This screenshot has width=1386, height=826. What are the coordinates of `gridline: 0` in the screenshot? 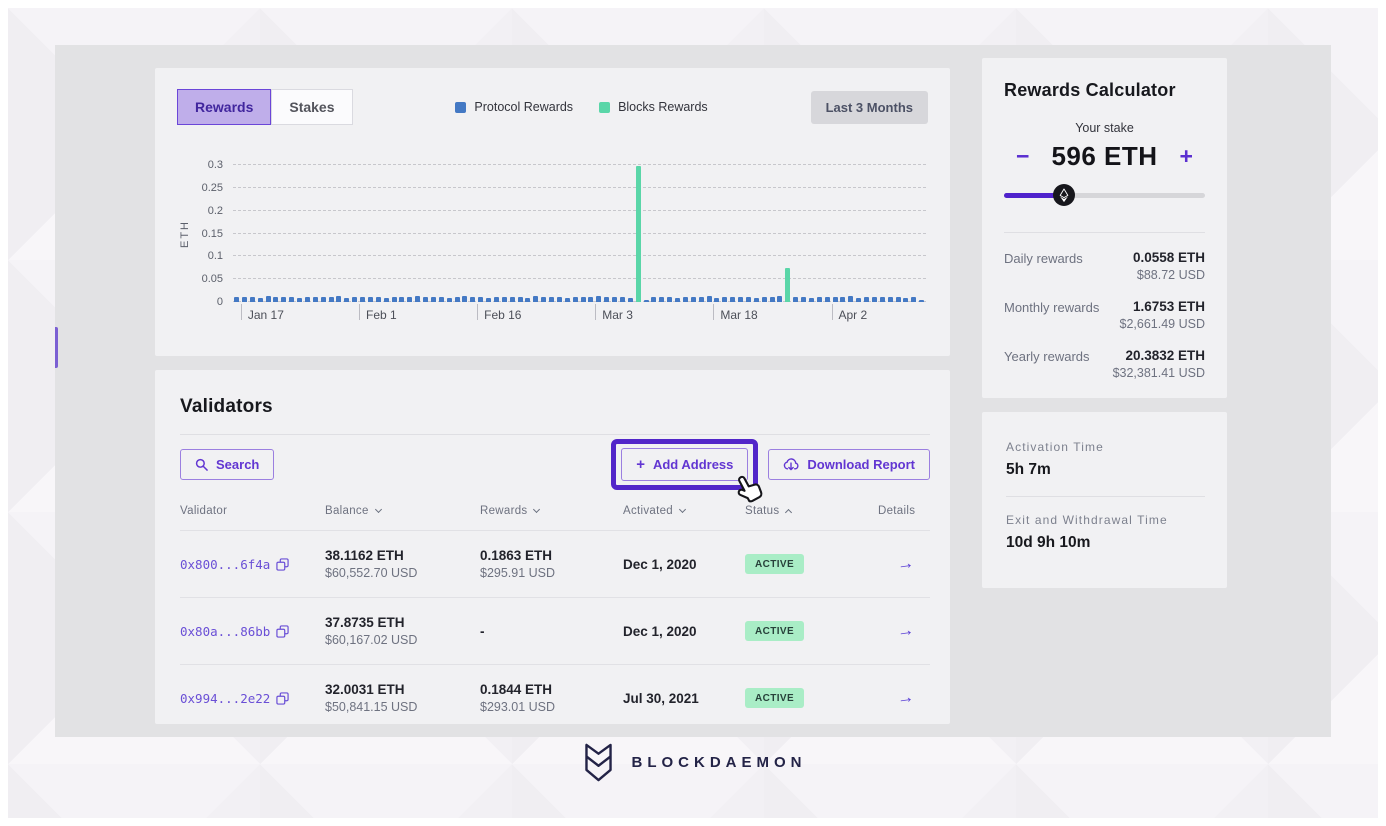 It's located at (571, 302).